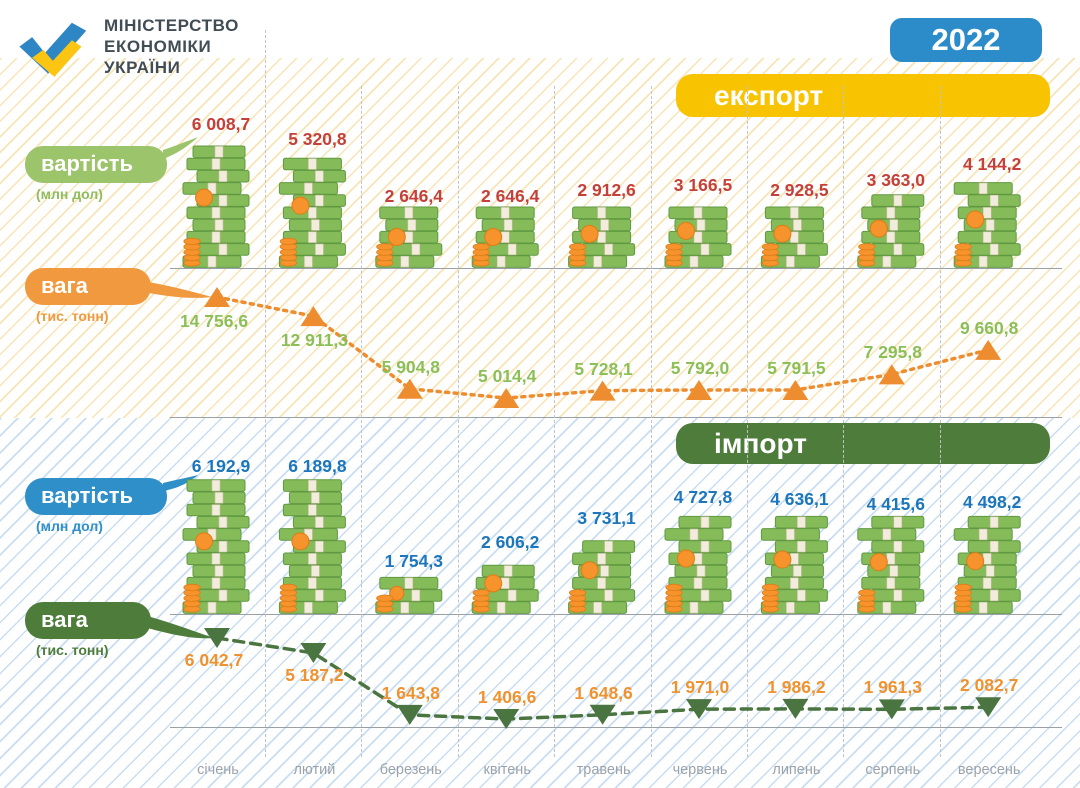 The height and width of the screenshot is (788, 1080). What do you see at coordinates (510, 542) in the screenshot?
I see `import-value-label: 2 606,2` at bounding box center [510, 542].